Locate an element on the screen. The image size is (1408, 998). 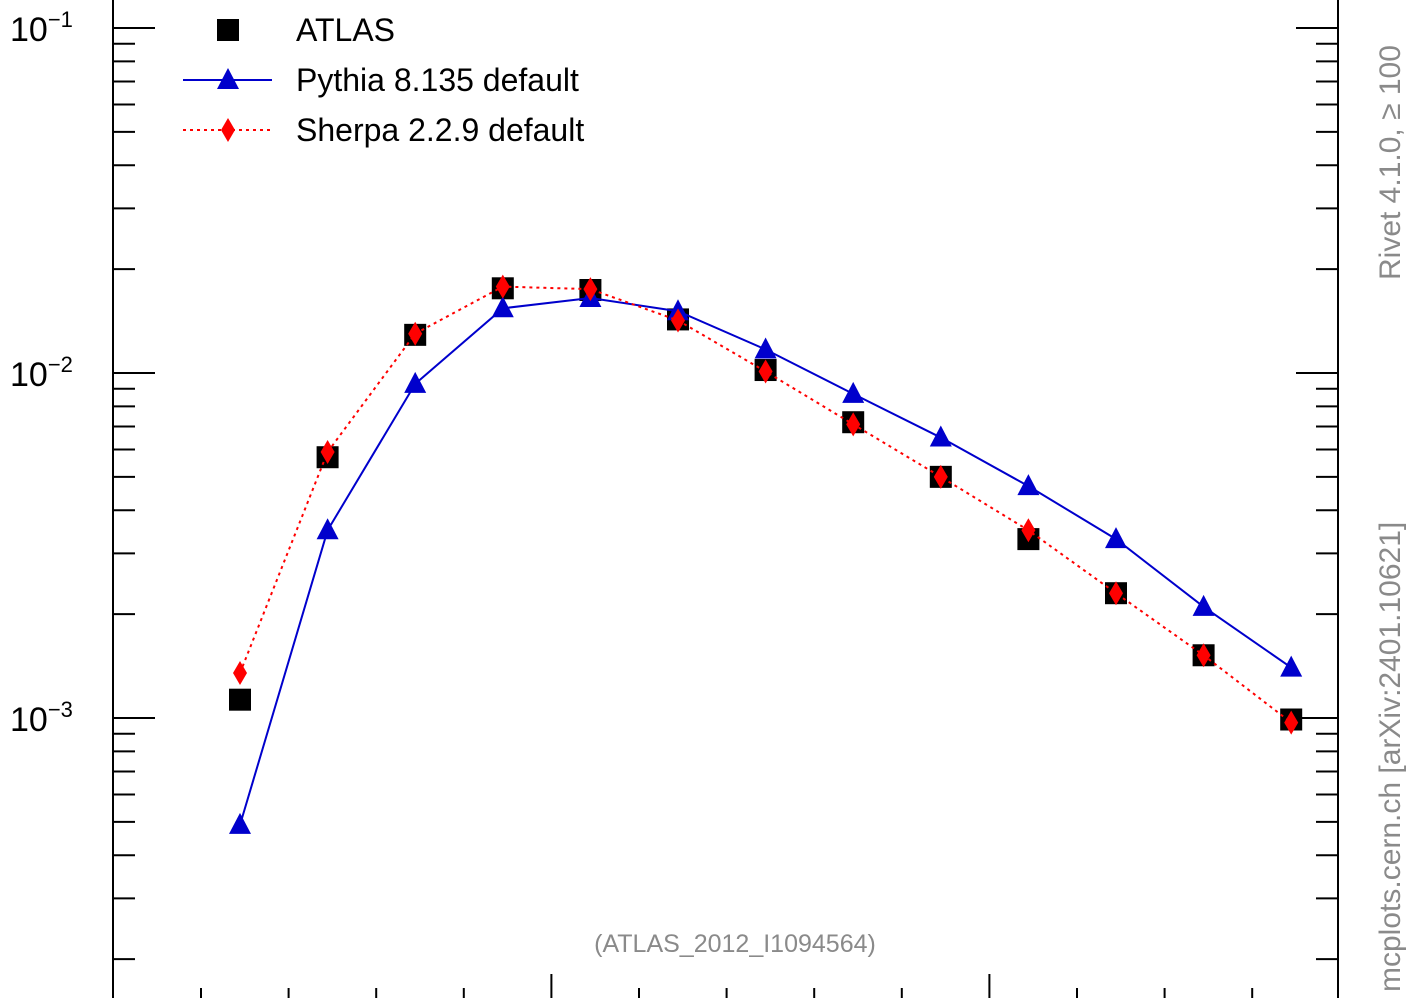
y-tick-label: 10⁻² is located at coordinates (41, 373).